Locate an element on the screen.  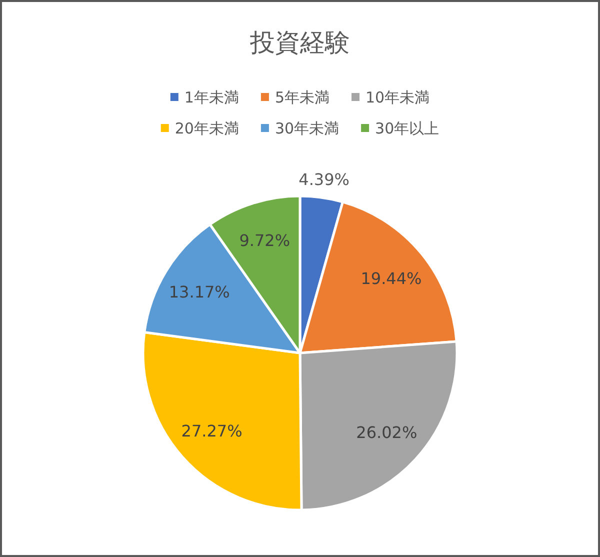
legend-label: 30年以上 is located at coordinates (407, 128).